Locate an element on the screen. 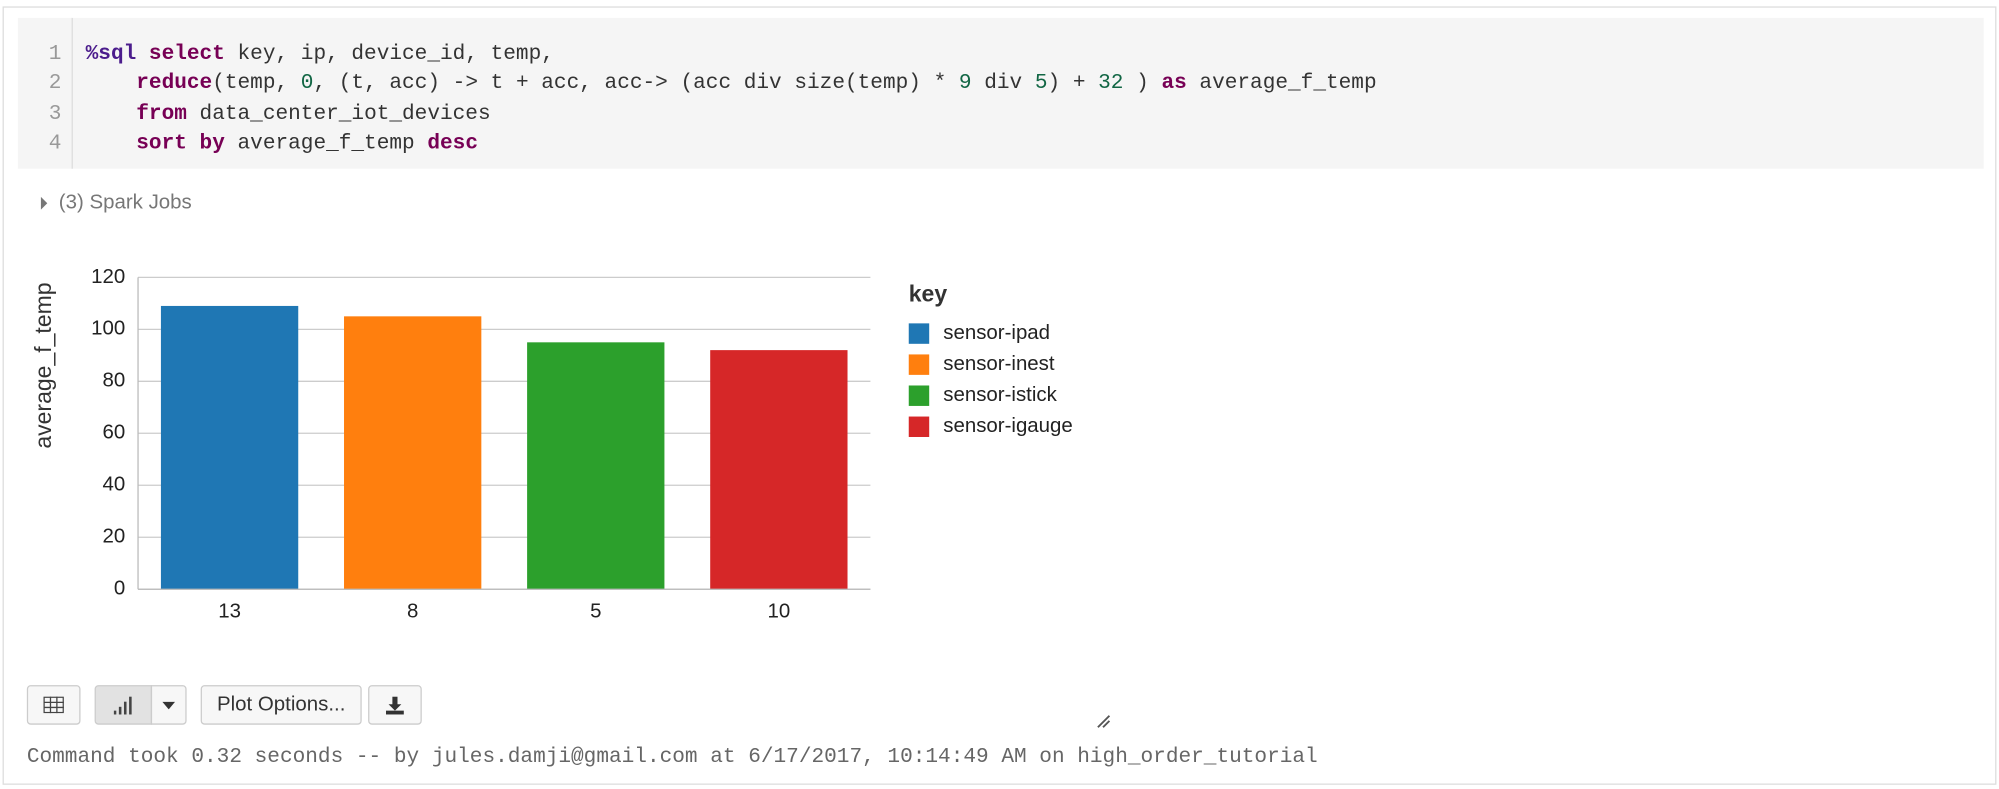  chart-icon is located at coordinates (122, 704).